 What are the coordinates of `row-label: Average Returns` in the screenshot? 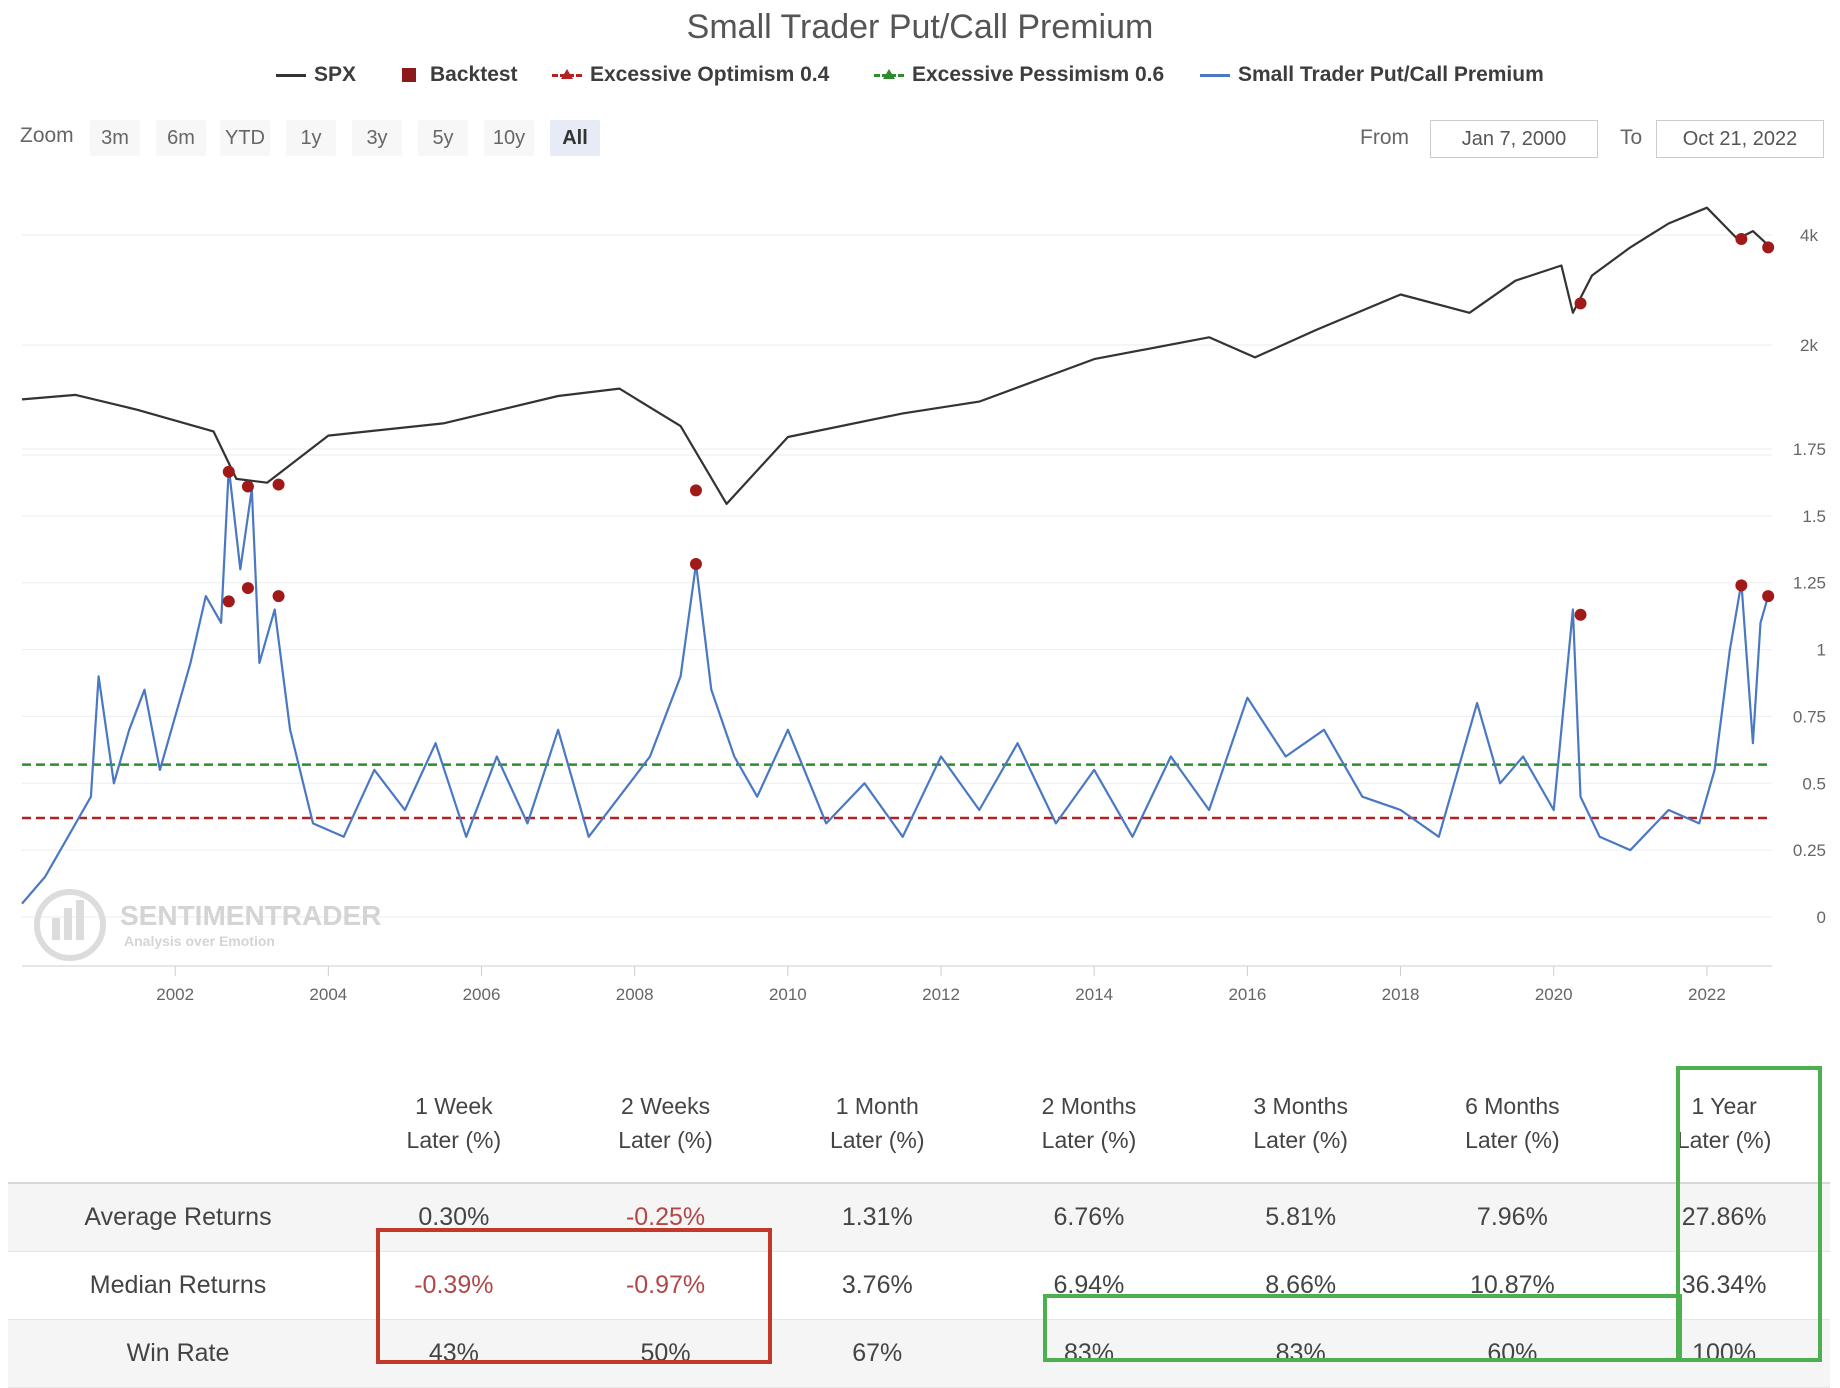 It's located at (178, 1217).